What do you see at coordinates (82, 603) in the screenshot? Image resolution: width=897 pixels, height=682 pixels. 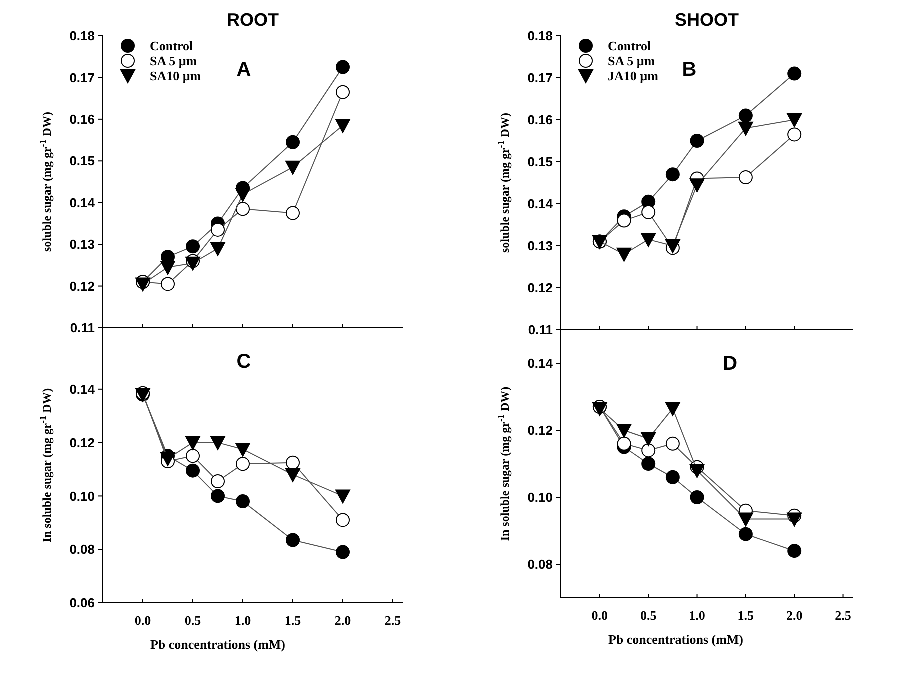 I see `y-tick-label: 0.06` at bounding box center [82, 603].